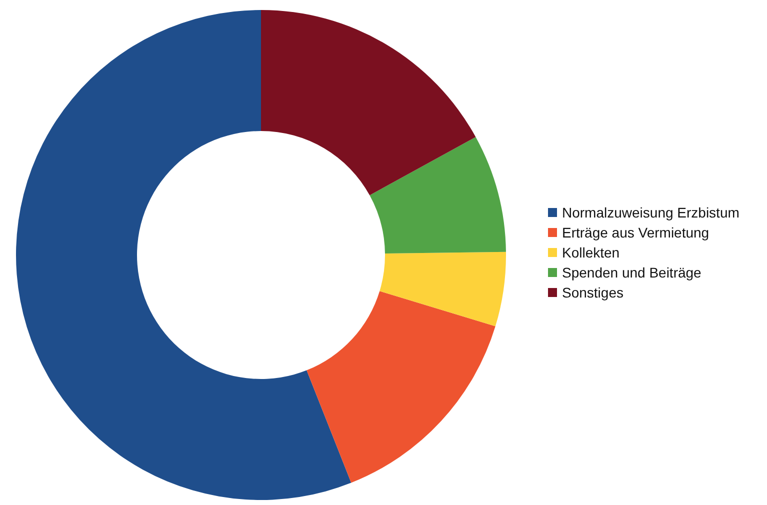  What do you see at coordinates (651, 212) in the screenshot?
I see `legend-label: Normalzuweisung Erzbistum` at bounding box center [651, 212].